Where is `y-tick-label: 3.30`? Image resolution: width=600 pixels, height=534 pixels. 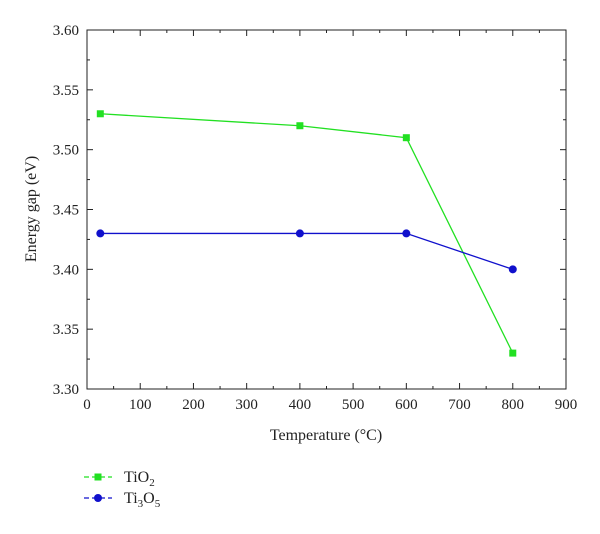 y-tick-label: 3.30 is located at coordinates (66, 390).